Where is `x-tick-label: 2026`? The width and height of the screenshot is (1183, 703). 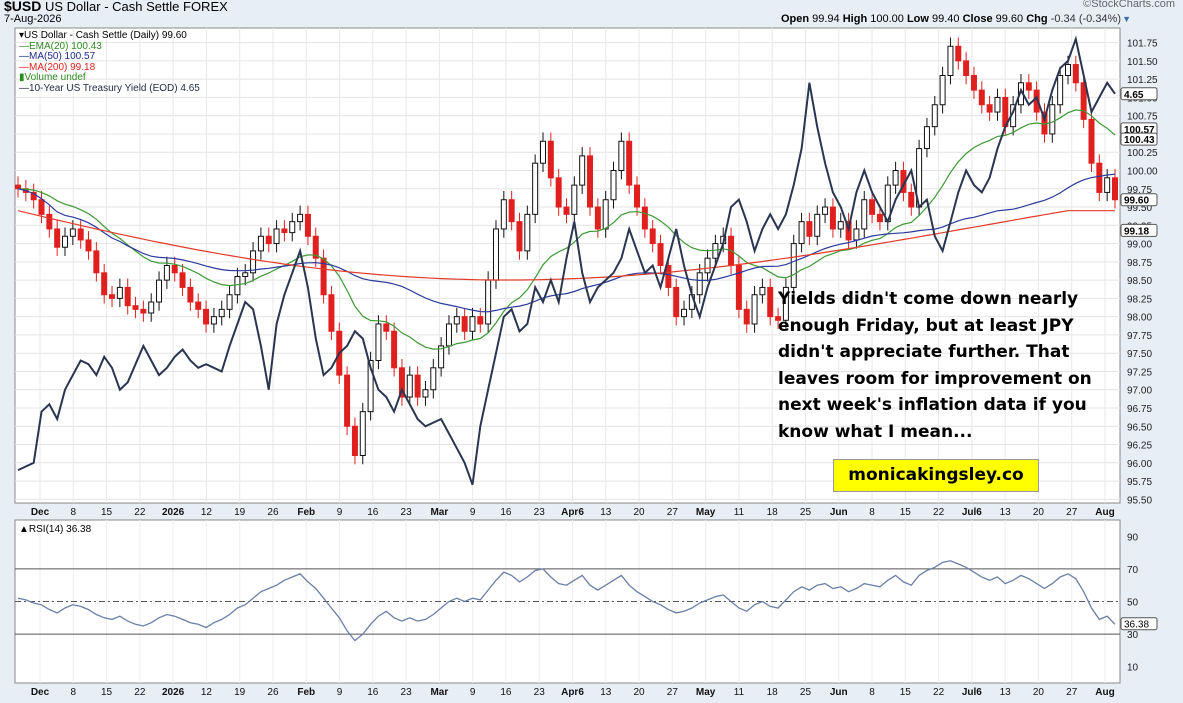 x-tick-label: 2026 is located at coordinates (173, 512).